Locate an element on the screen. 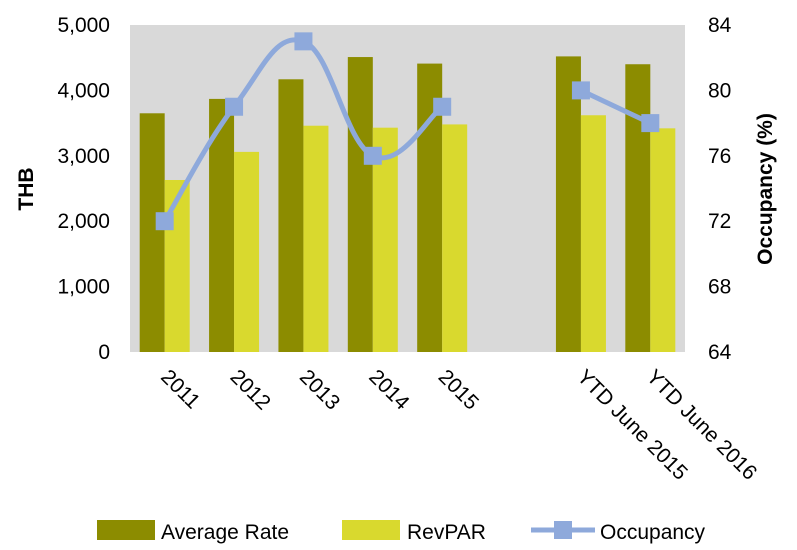 This screenshot has height=550, width=797. y2-tick-label: 68 is located at coordinates (719, 287).